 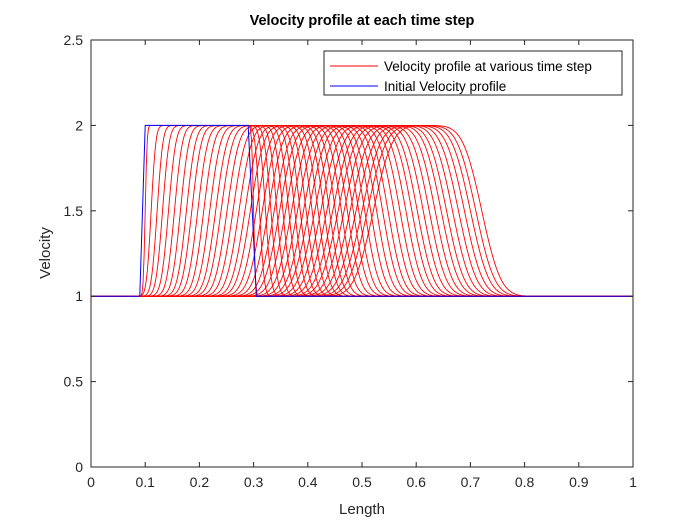 I want to click on y-tick-label: 0.5, so click(x=74, y=382).